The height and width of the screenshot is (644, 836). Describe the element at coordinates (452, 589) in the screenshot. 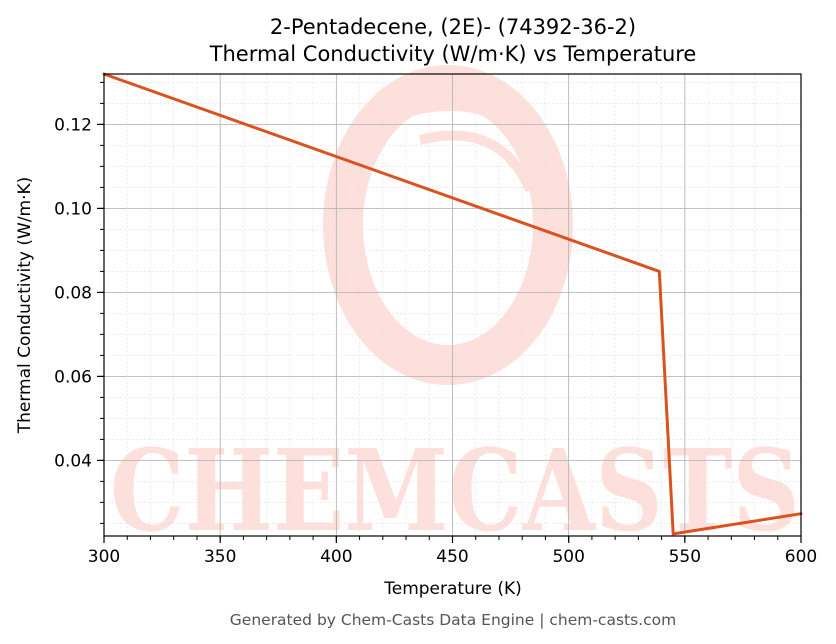

I see `x-axis-label: Temperature (K)` at that location.